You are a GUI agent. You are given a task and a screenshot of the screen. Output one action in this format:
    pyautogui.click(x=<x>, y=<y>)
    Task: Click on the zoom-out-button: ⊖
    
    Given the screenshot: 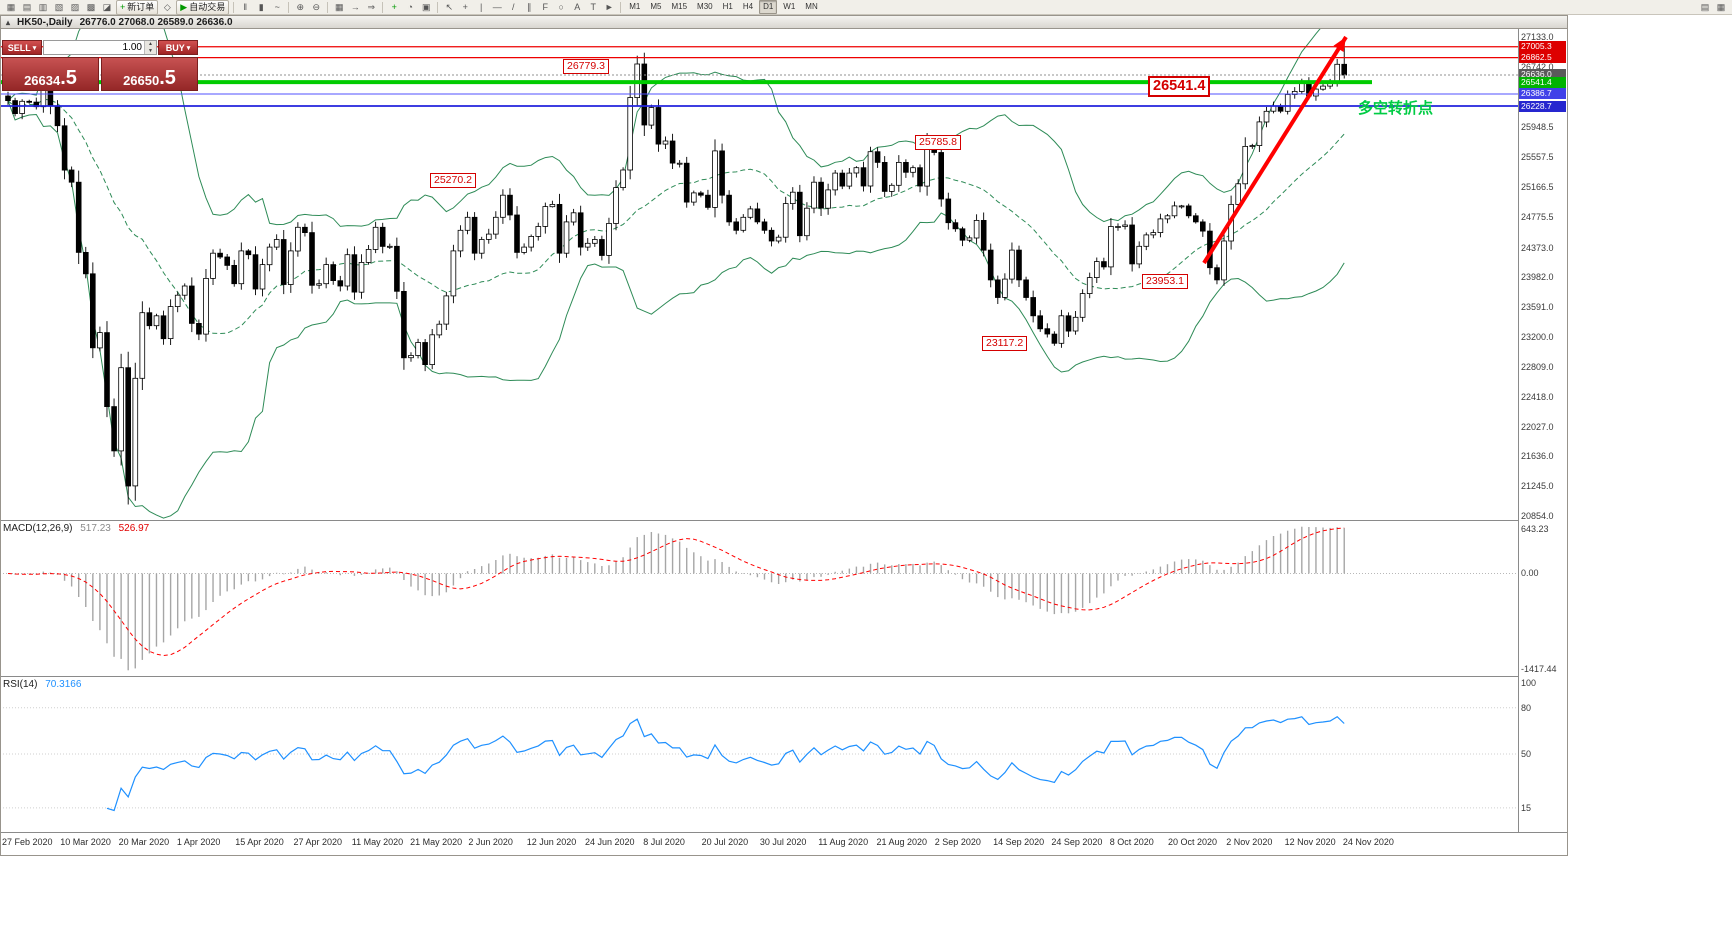 What is the action you would take?
    pyautogui.click(x=316, y=7)
    